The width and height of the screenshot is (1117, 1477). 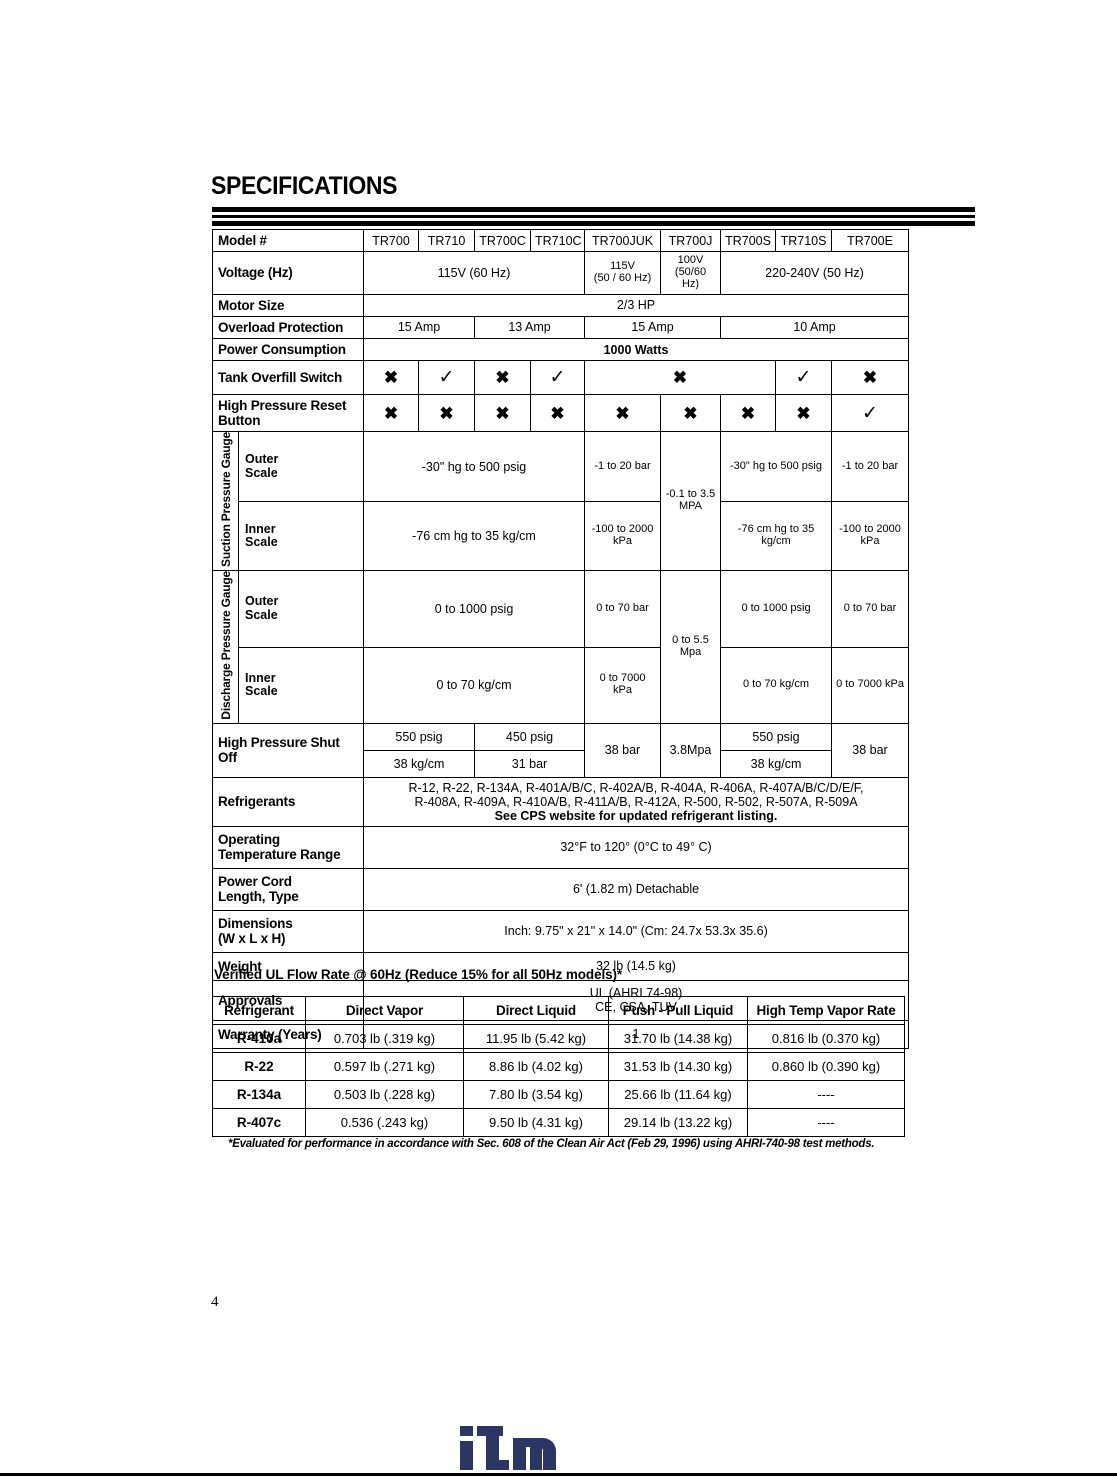 I want to click on suction-outer-psig-s: -30" hg to 500 psig, so click(x=776, y=466).